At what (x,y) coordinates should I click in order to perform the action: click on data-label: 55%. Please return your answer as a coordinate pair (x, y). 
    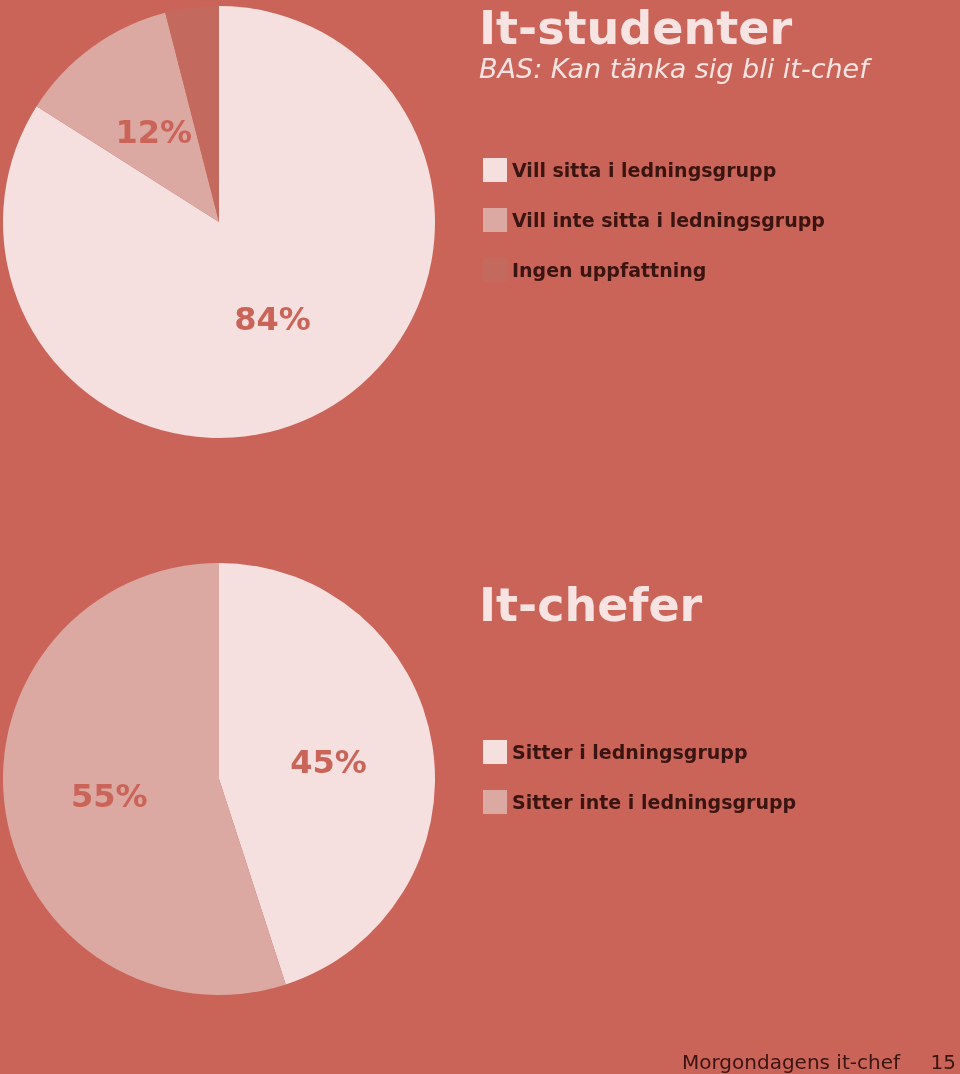
    Looking at the image, I should click on (109, 796).